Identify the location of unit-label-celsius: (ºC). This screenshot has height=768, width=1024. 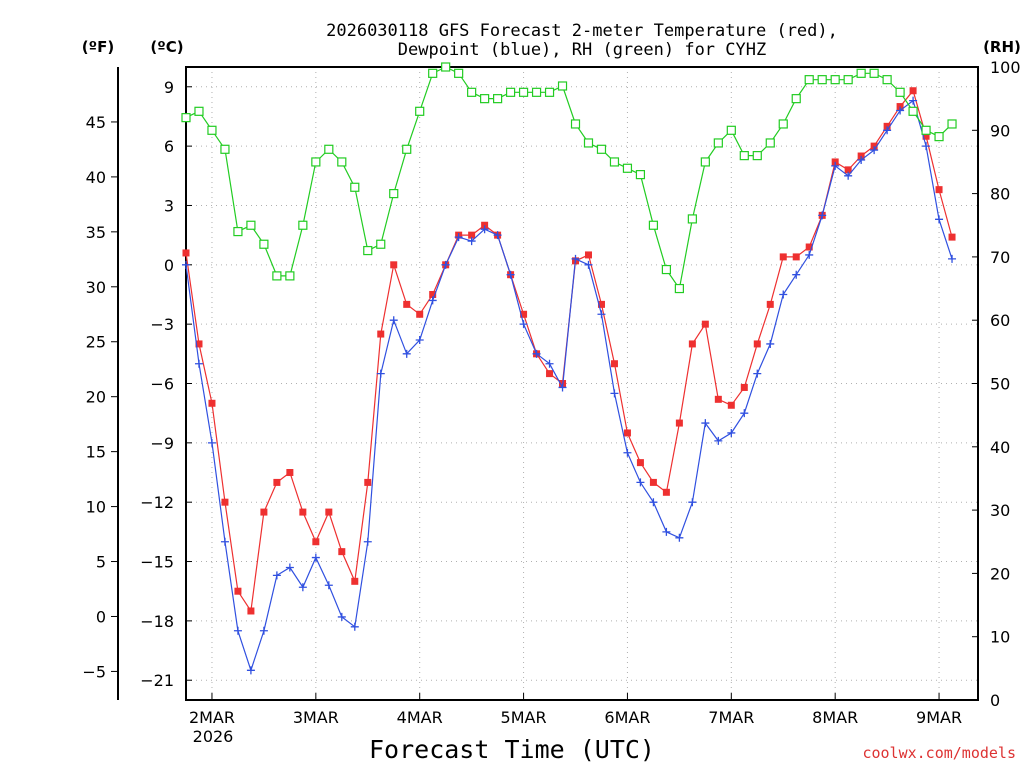
(166, 47).